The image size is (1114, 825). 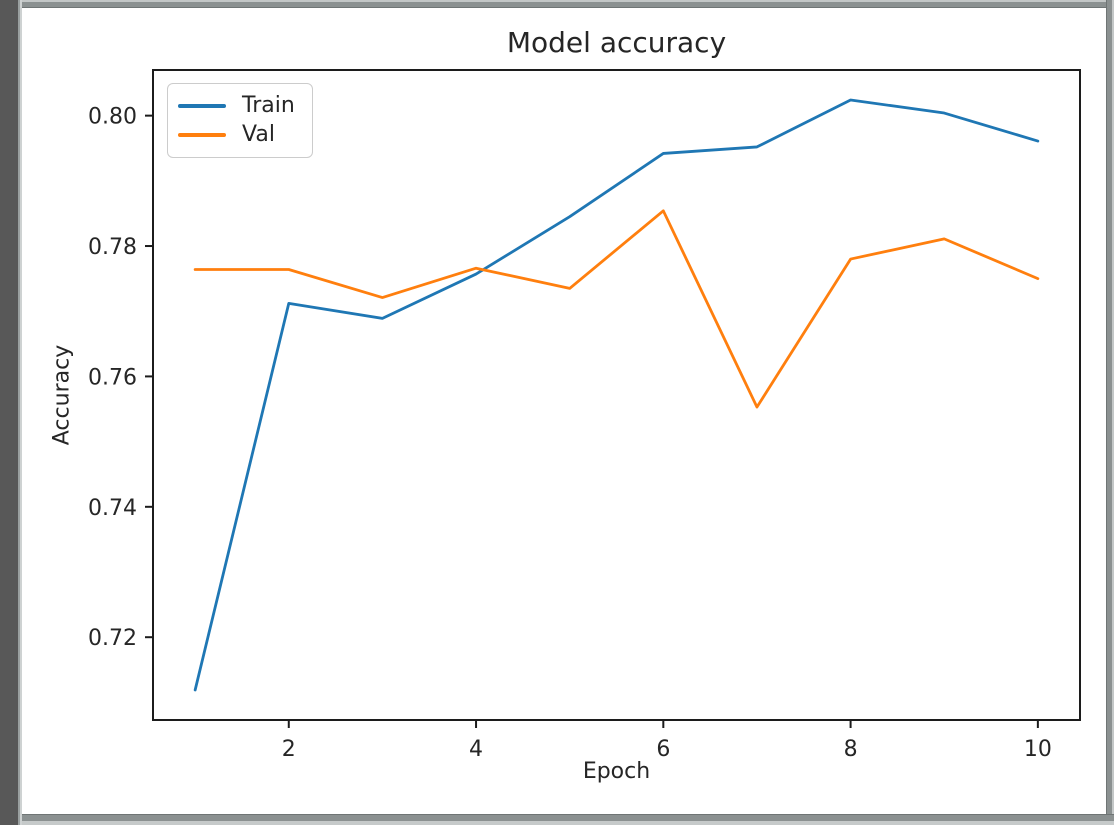 I want to click on legend: Train Val, so click(x=240, y=120).